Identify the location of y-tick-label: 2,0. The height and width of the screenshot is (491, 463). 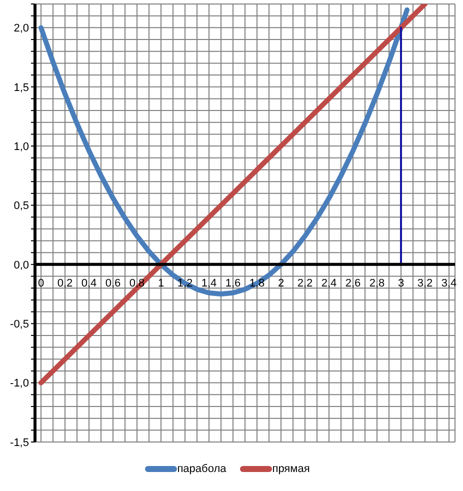
(21, 28).